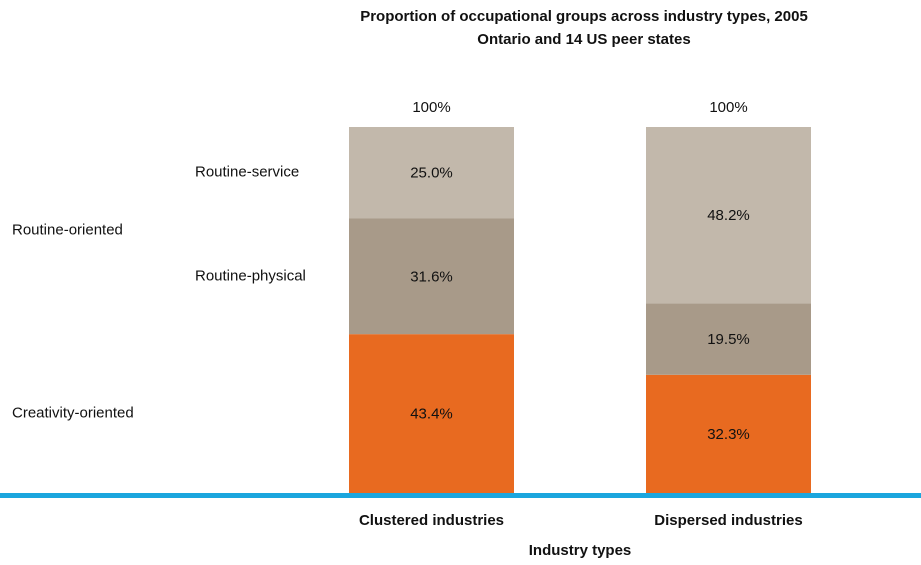 This screenshot has width=921, height=565. What do you see at coordinates (583, 39) in the screenshot?
I see `chart-subtitle: Ontario and 14 US peer states` at bounding box center [583, 39].